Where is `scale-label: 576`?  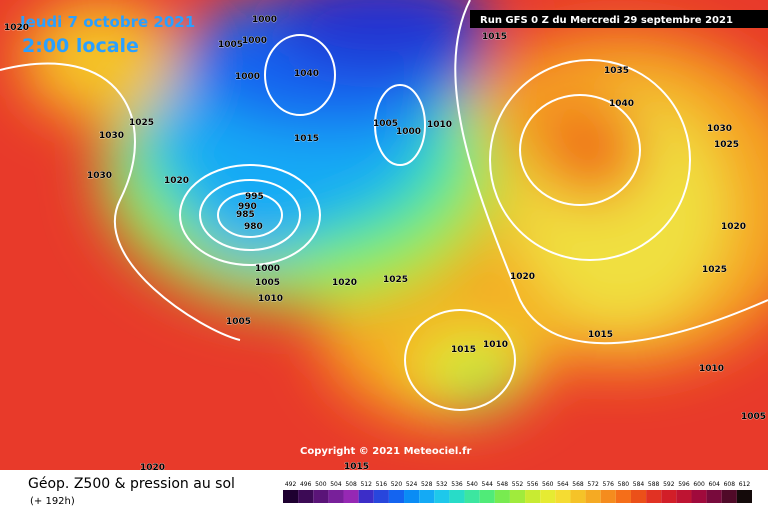 scale-label: 576 is located at coordinates (609, 484).